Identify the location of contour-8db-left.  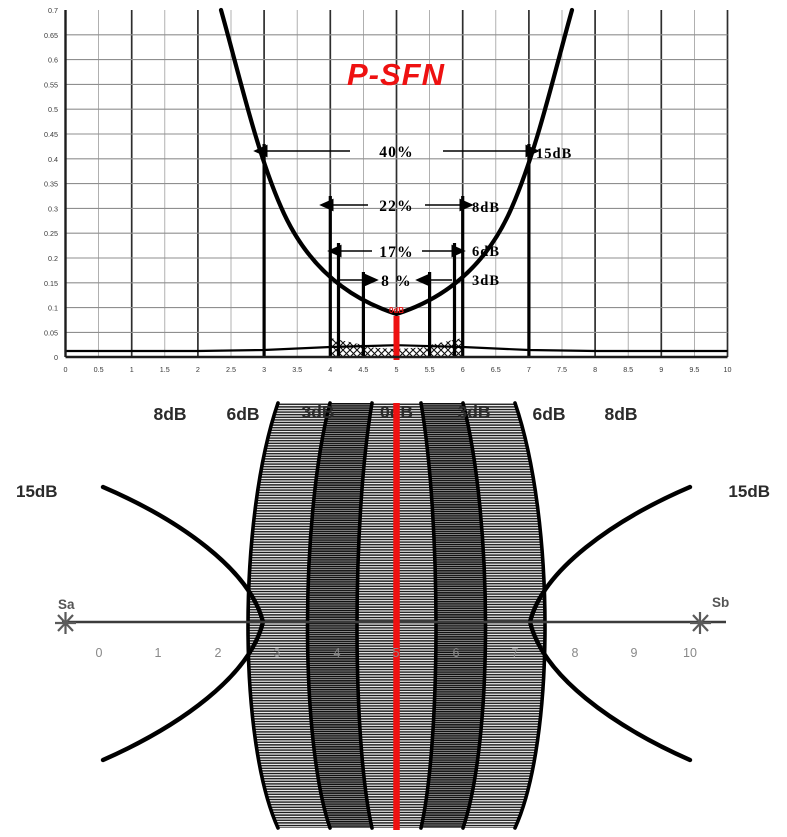
(263, 615).